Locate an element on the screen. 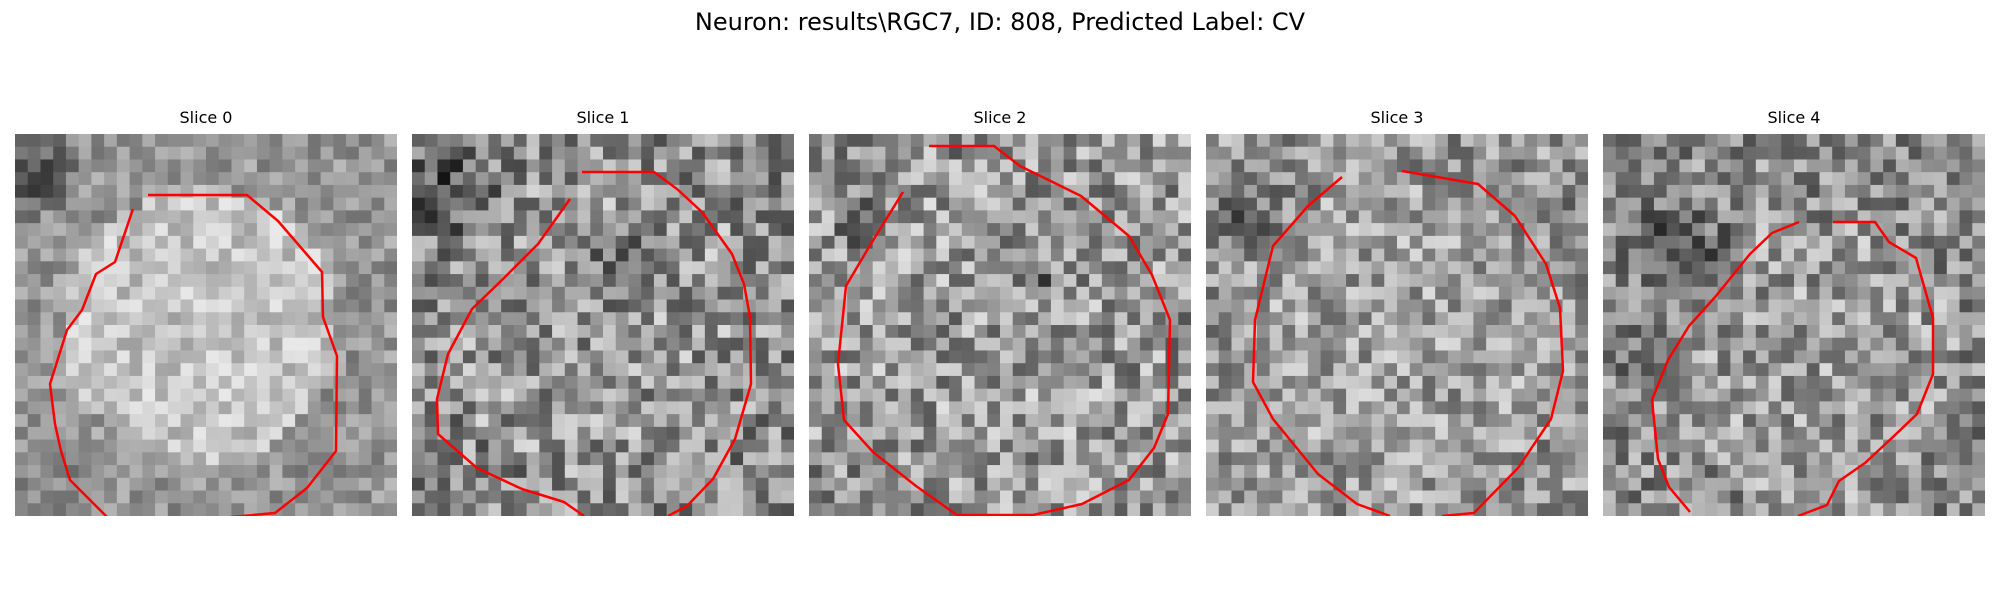  cell-contour-1b is located at coordinates (510, 357).